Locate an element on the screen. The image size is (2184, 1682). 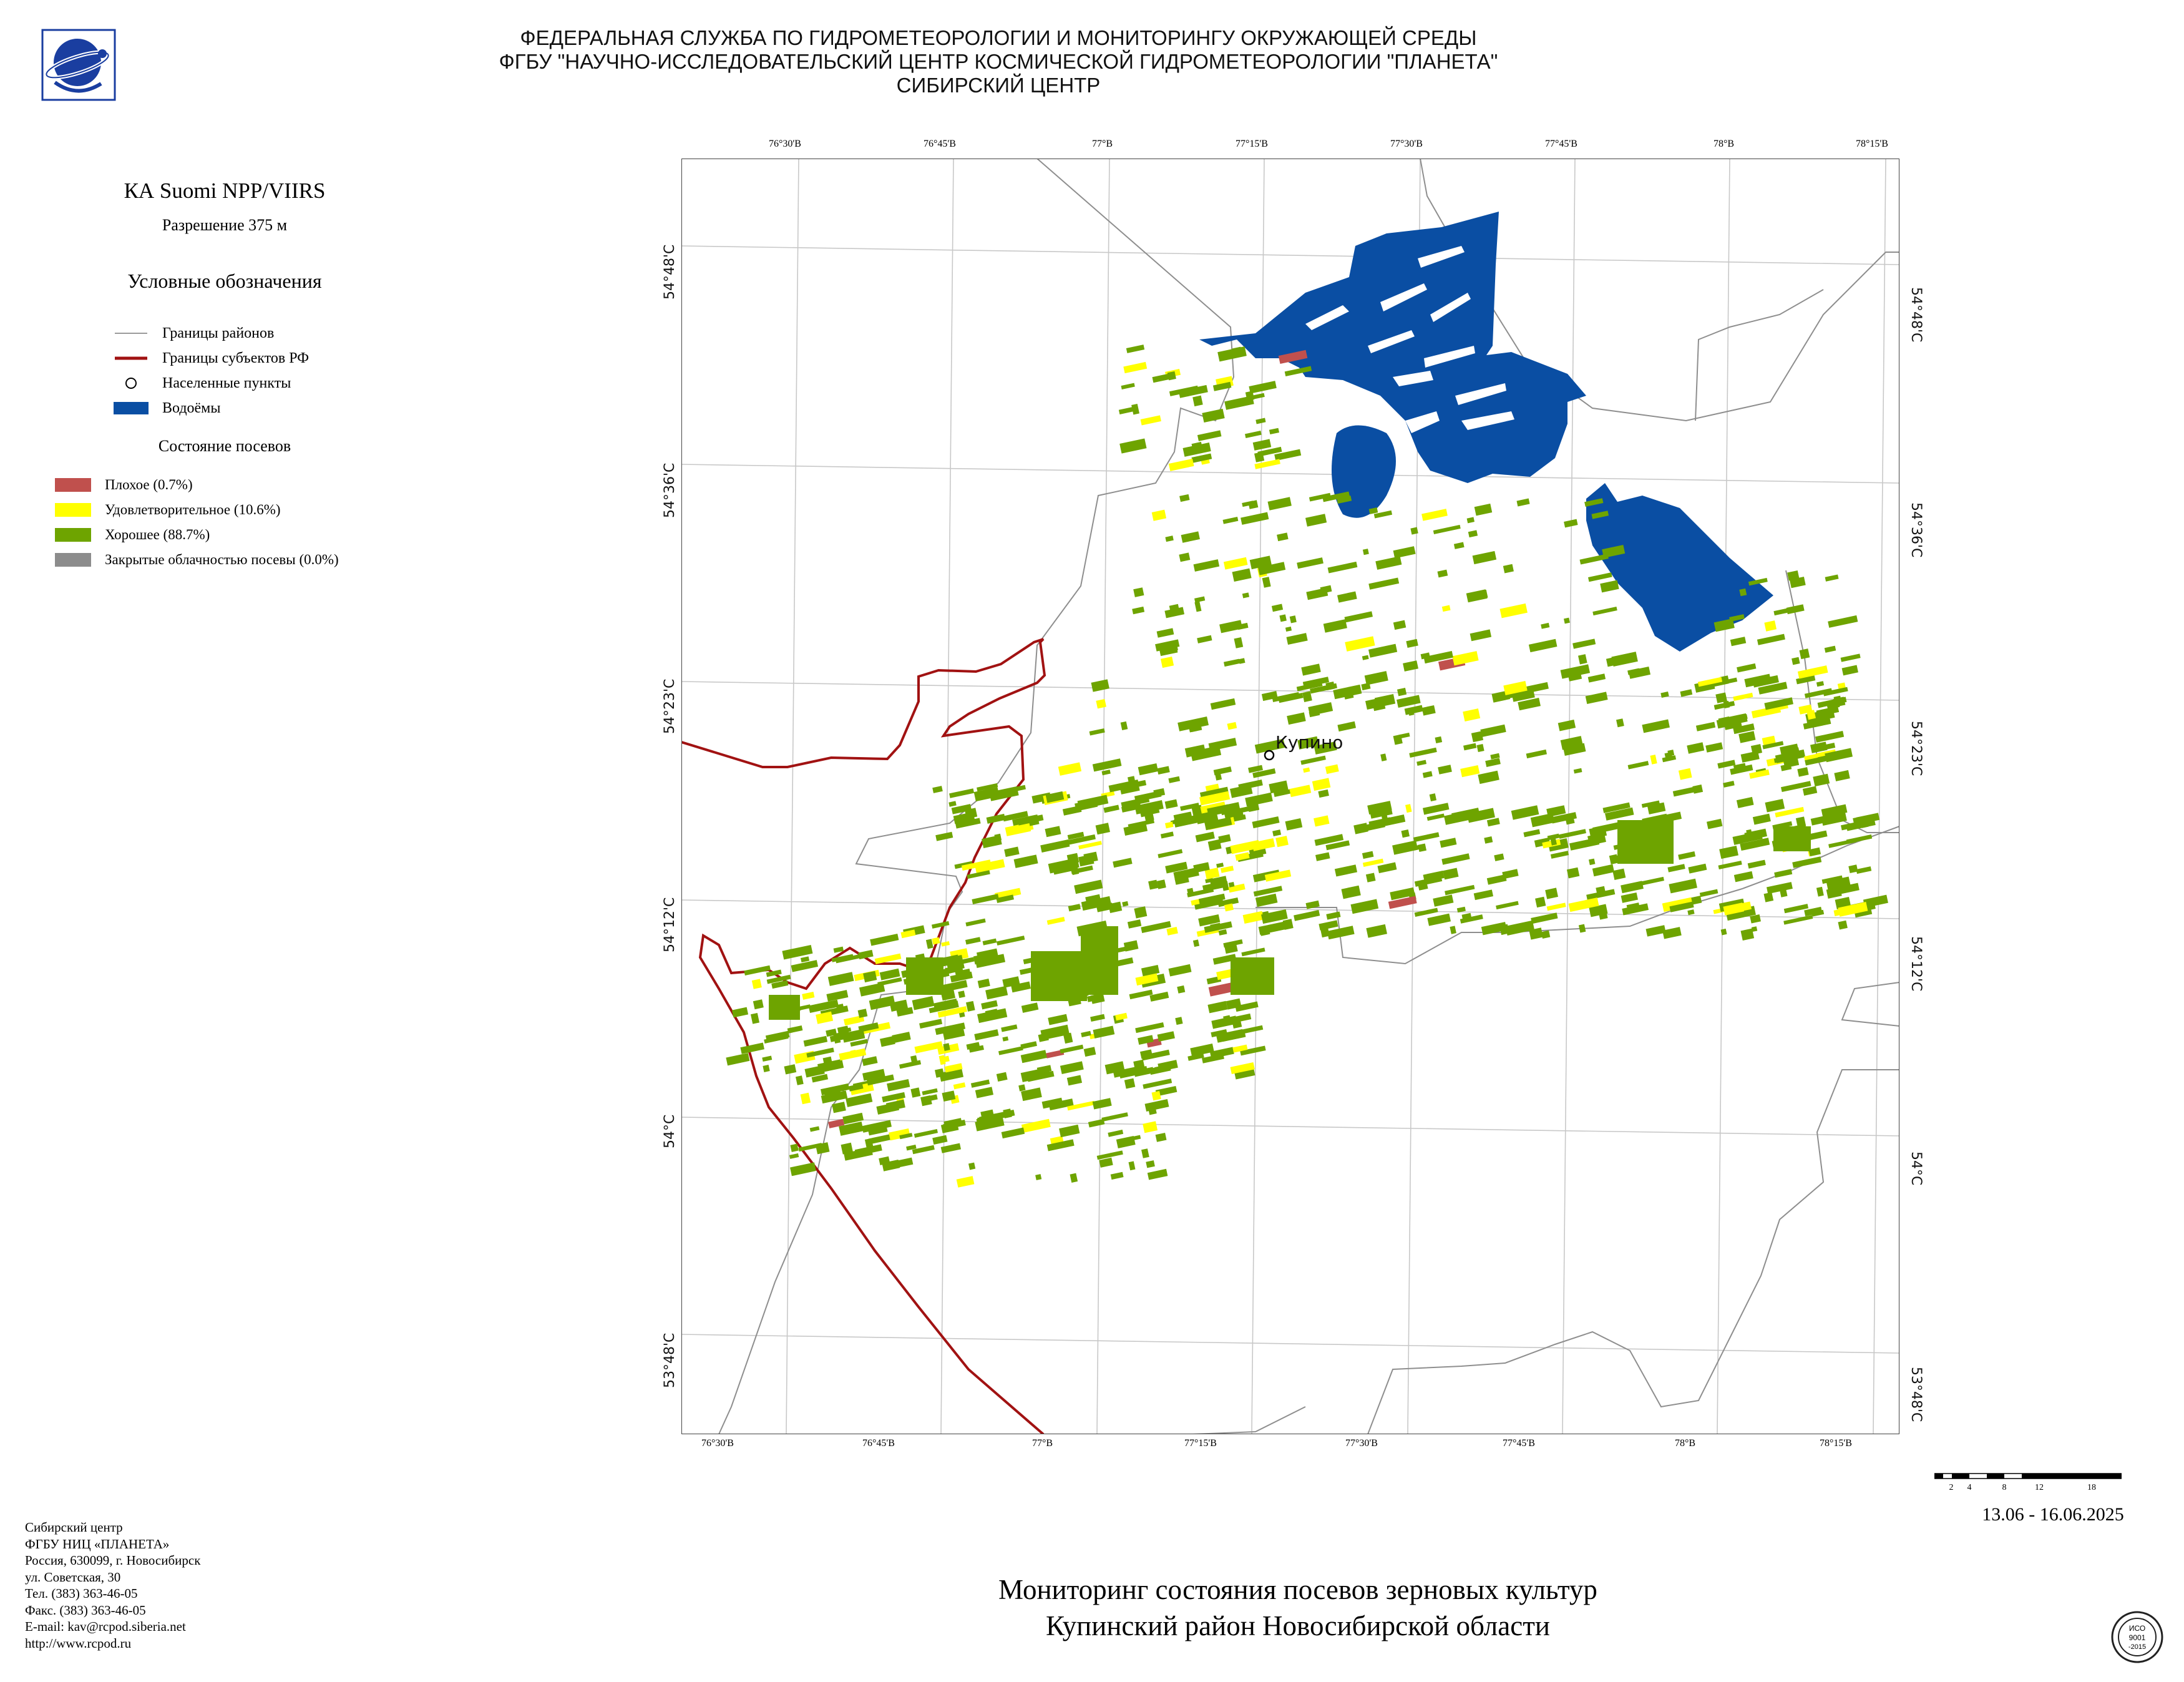
legend-label: Границы субъектов РФ is located at coordinates (236, 358).